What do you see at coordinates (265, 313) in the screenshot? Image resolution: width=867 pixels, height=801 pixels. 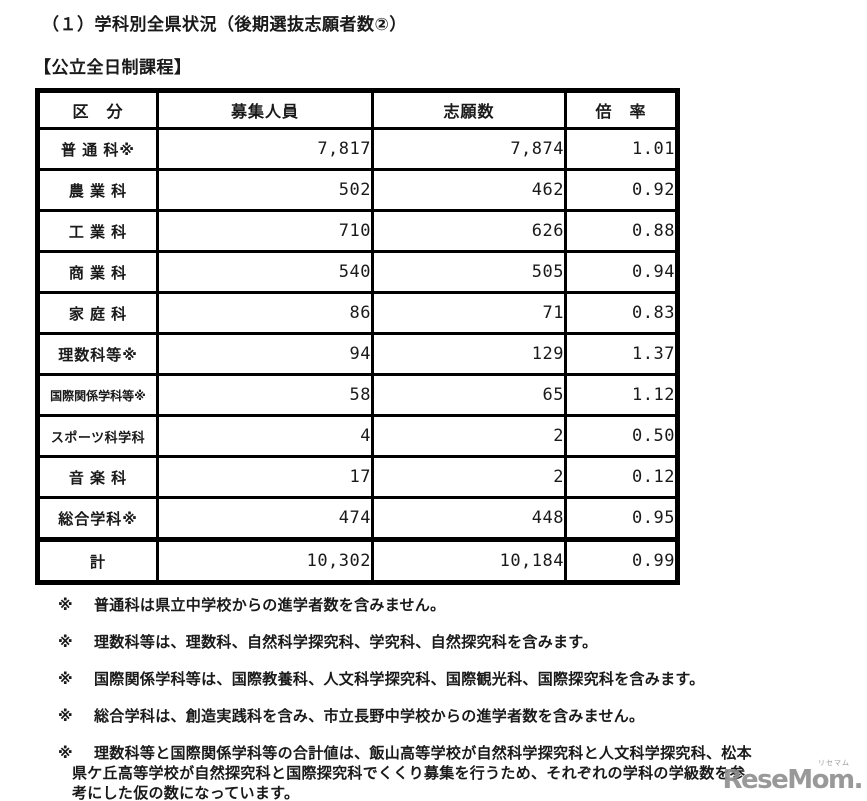 I see `capacity-cell: 86` at bounding box center [265, 313].